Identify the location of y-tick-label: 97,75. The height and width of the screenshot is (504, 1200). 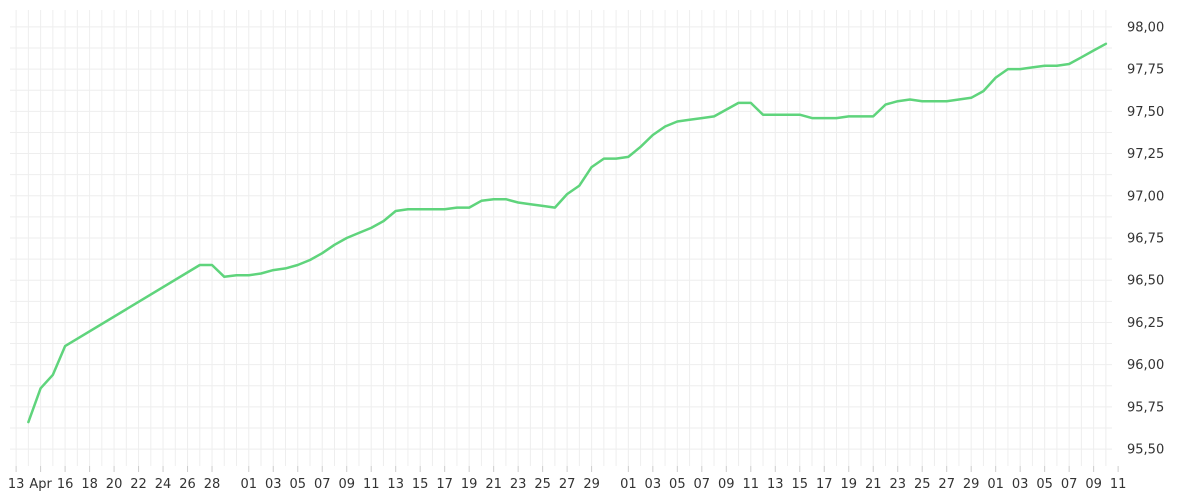
(1145, 70).